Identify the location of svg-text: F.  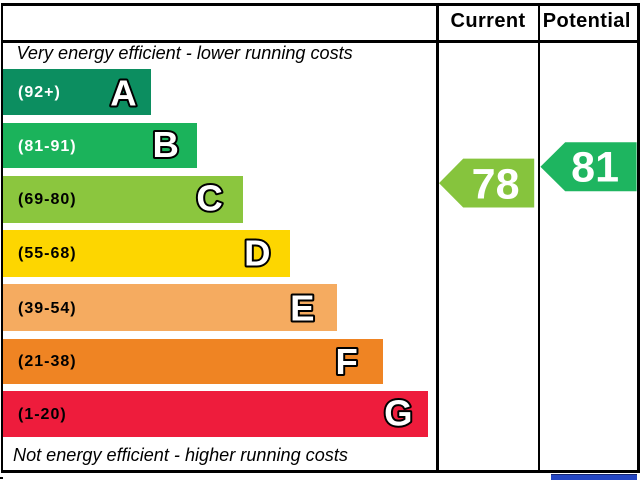
(347, 361).